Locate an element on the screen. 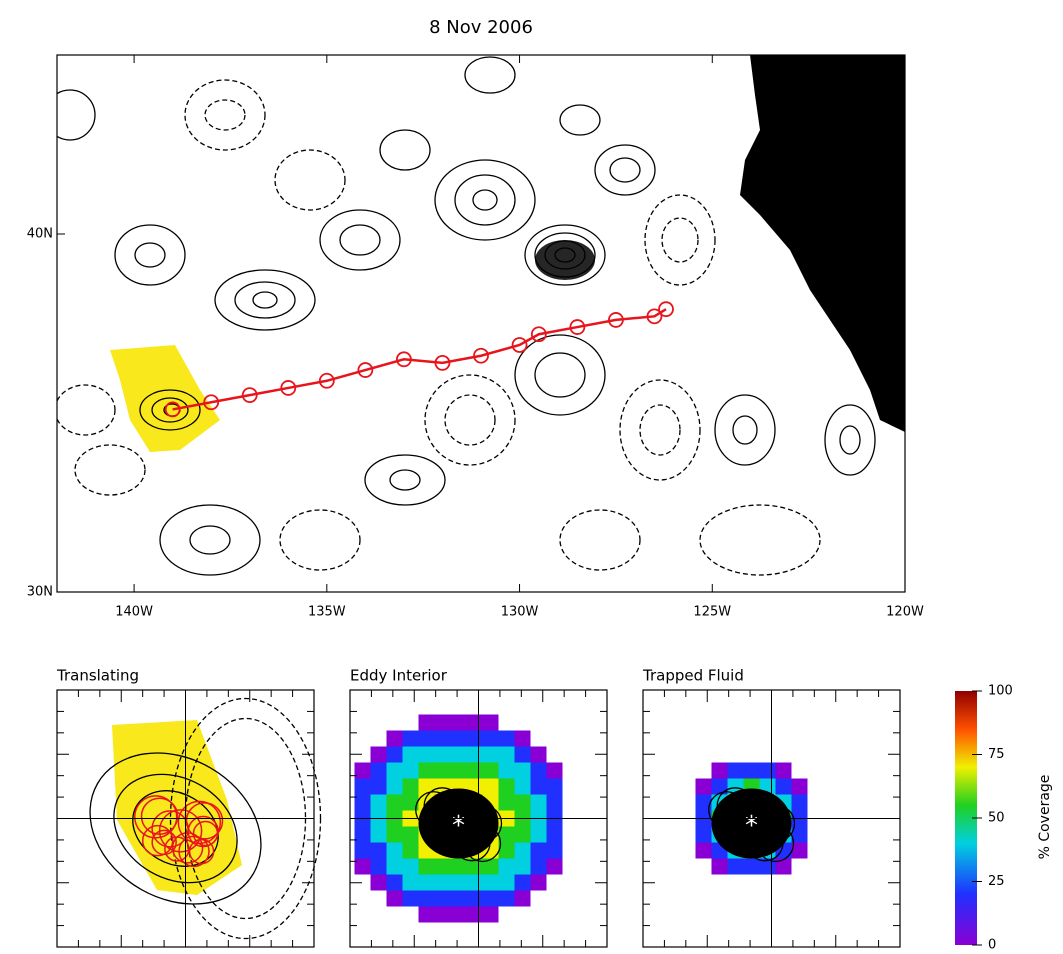  colorbar-label: % Coverage is located at coordinates (1045, 817).